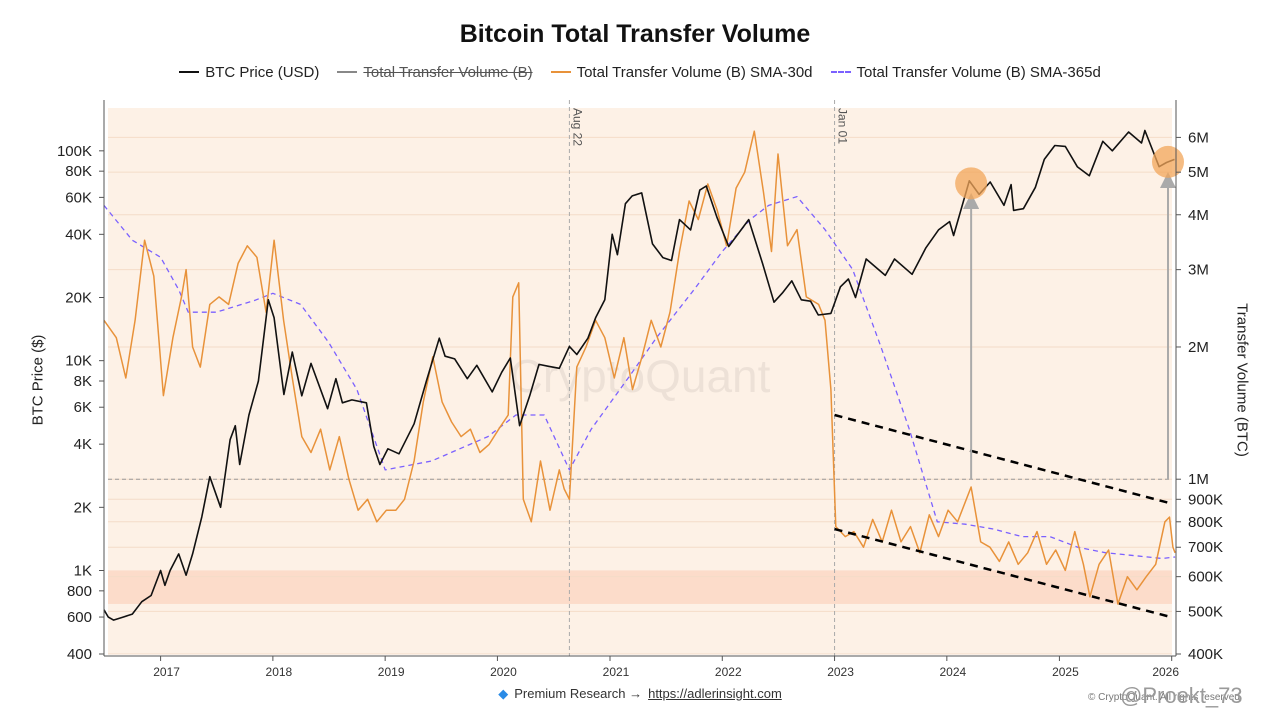 This screenshot has width=1280, height=720. I want to click on footer-link: https://adlerinsight.com, so click(715, 693).